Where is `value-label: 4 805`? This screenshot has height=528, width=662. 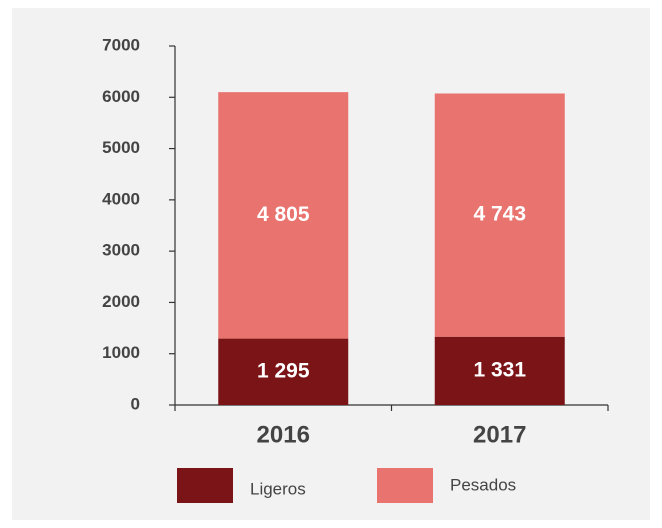
value-label: 4 805 is located at coordinates (283, 214).